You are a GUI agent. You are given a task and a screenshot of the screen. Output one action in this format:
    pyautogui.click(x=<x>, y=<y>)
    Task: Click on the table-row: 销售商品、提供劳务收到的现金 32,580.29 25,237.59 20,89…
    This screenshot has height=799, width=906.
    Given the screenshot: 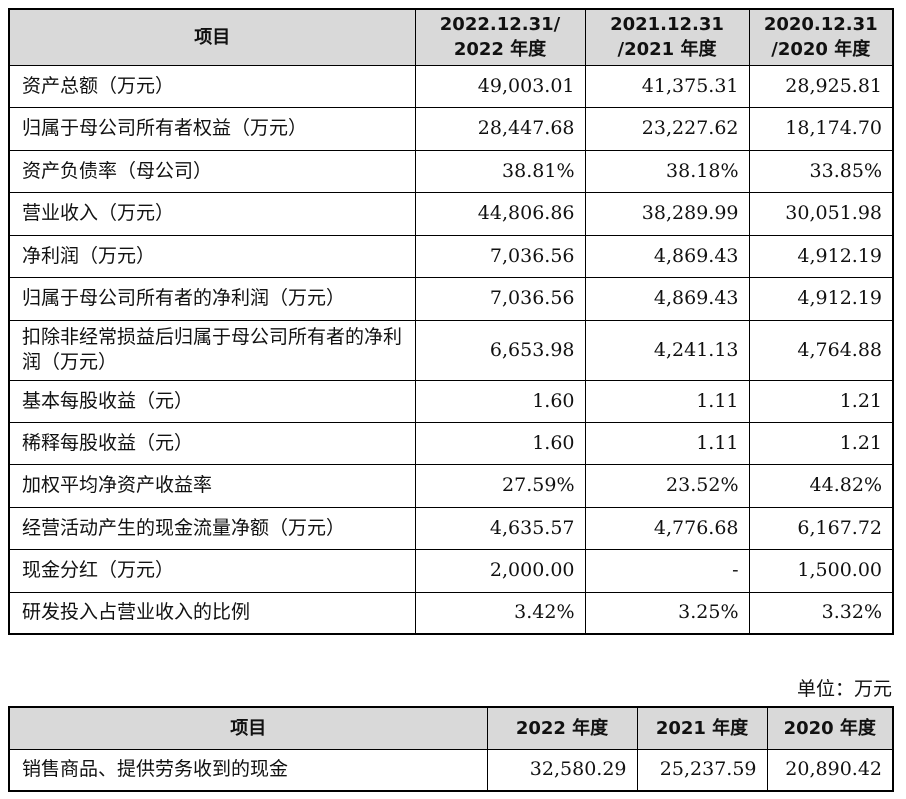 What is the action you would take?
    pyautogui.click(x=451, y=770)
    